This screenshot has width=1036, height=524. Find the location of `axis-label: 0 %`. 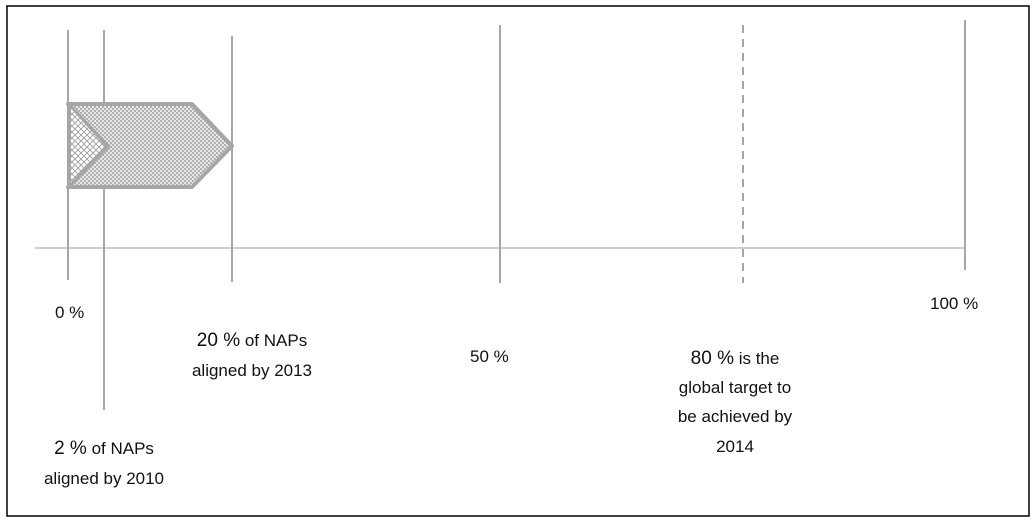

axis-label: 0 % is located at coordinates (69, 312).